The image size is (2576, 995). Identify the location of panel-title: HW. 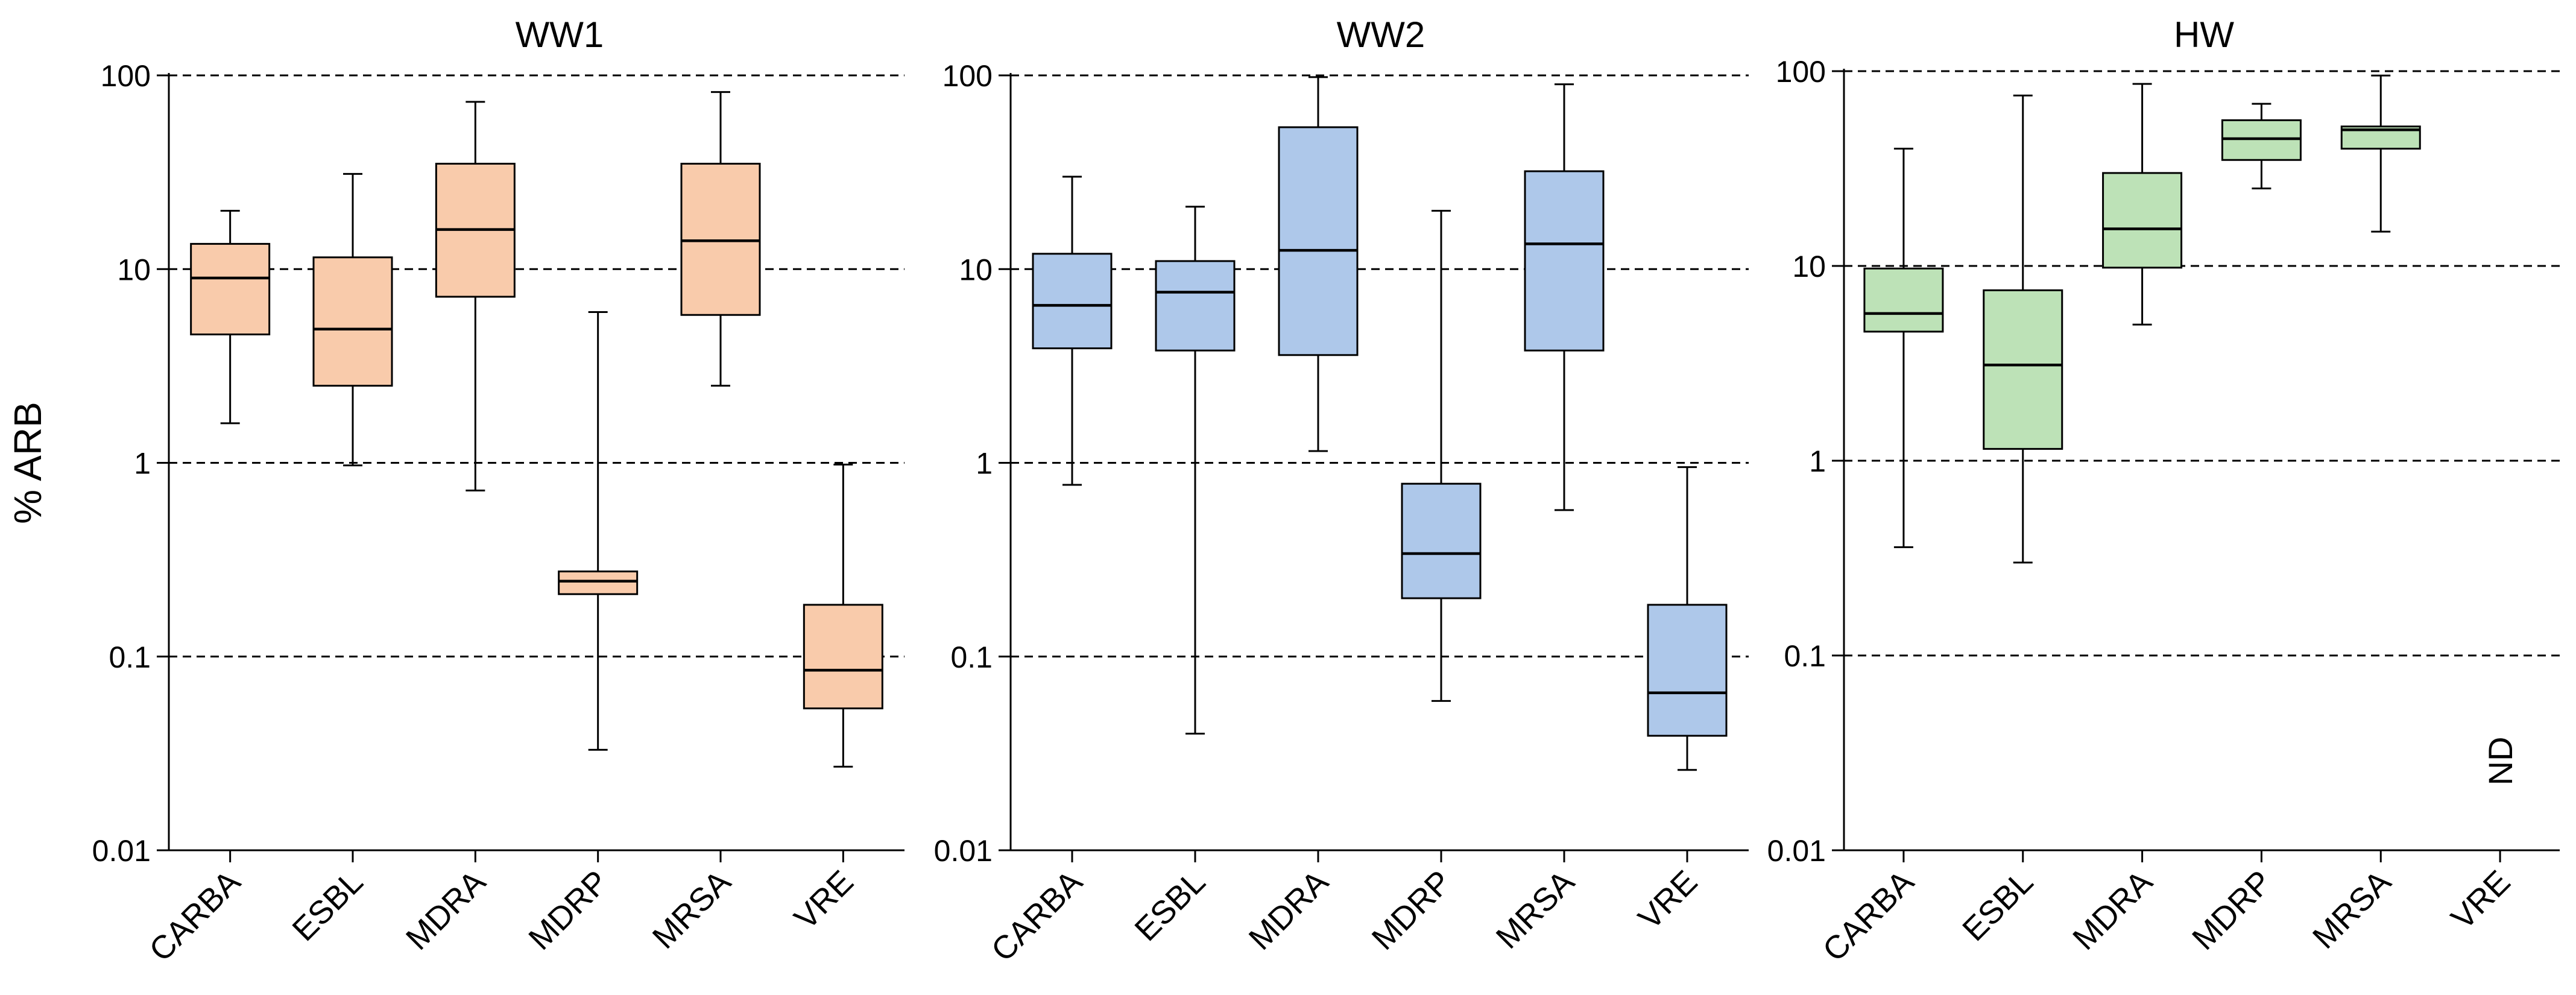
(2204, 34).